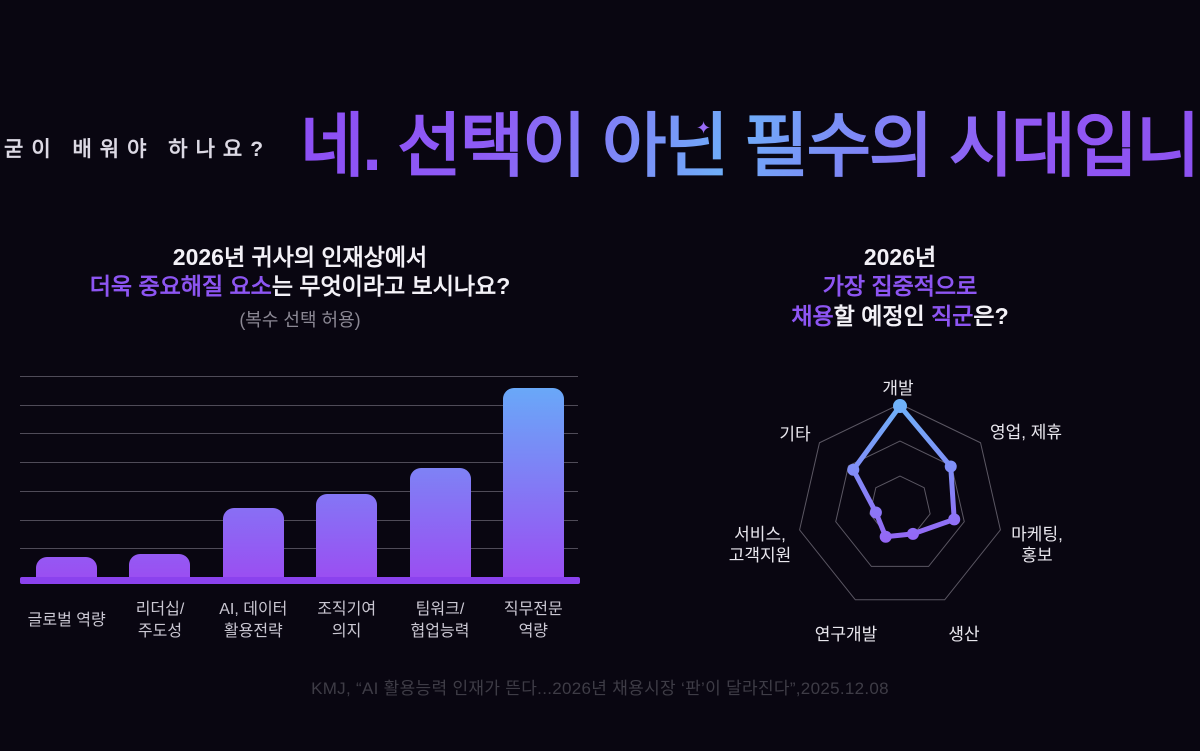 This screenshot has height=751, width=1200. I want to click on bar-category-label-5: 직무전문 역량, so click(533, 620).